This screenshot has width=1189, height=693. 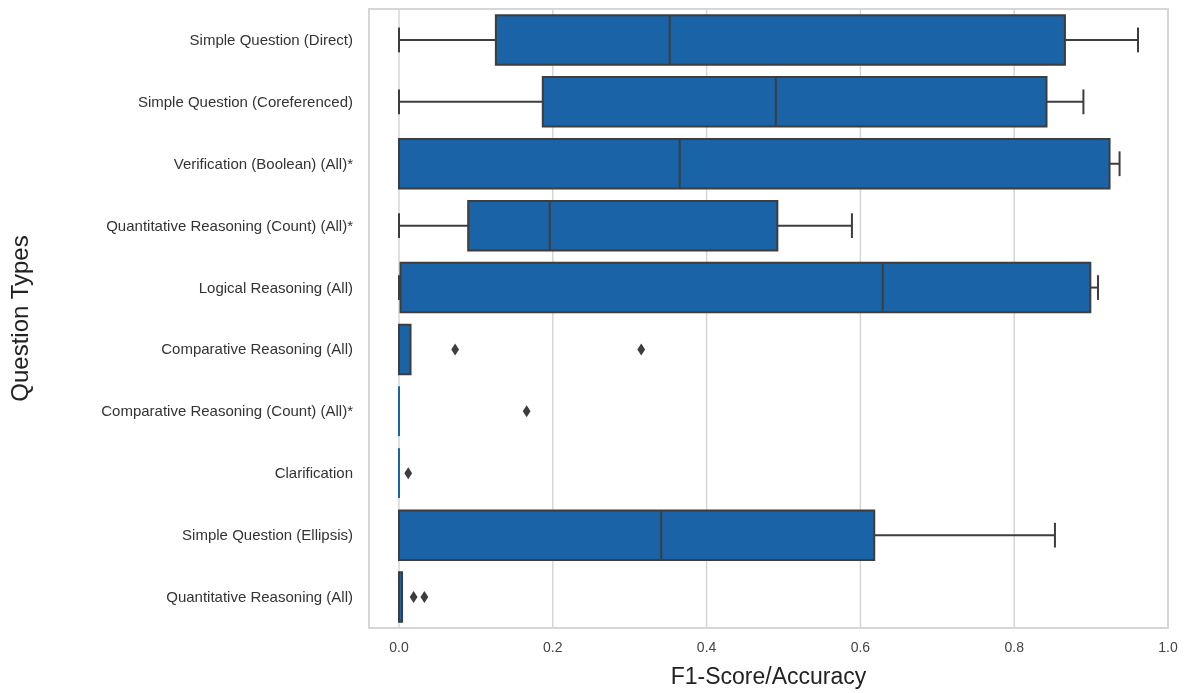 What do you see at coordinates (271, 39) in the screenshot?
I see `y-tick-label: Simple Question (Direct)` at bounding box center [271, 39].